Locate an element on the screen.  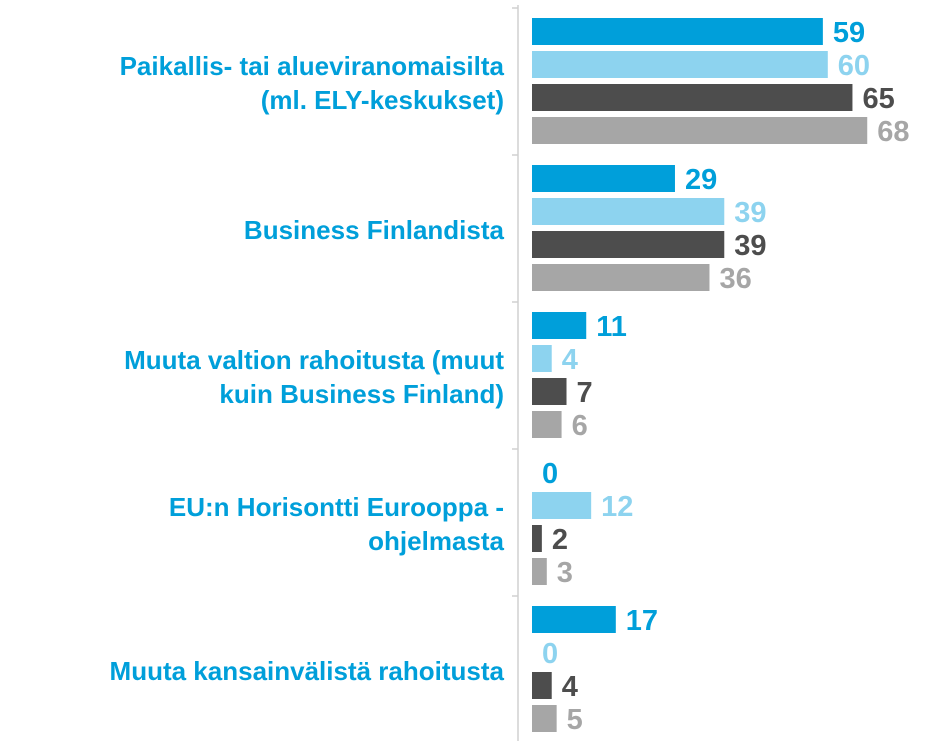
value-label: 12 is located at coordinates (617, 507).